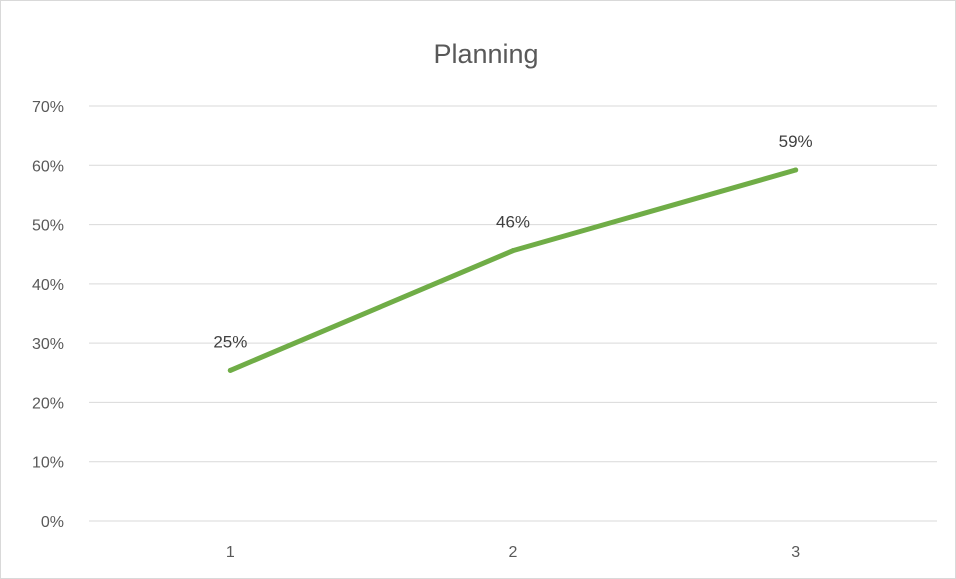 This screenshot has width=956, height=579. Describe the element at coordinates (48, 344) in the screenshot. I see `y-tick-label: 30%` at that location.